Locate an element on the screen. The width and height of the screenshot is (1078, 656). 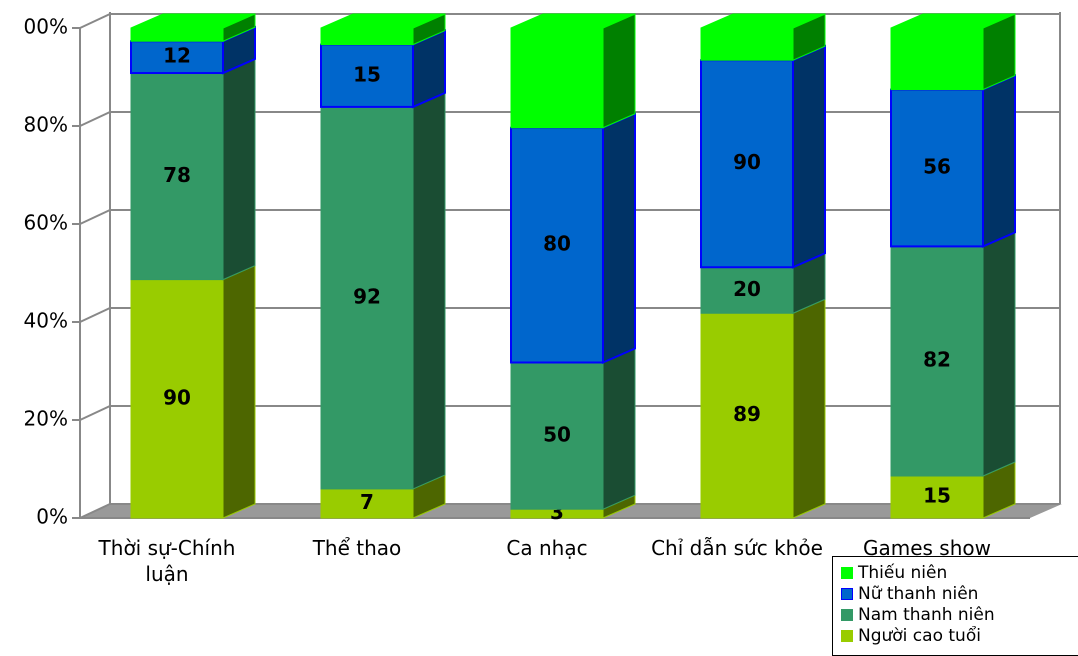
x-tick-label: Thể thao is located at coordinates (357, 548).